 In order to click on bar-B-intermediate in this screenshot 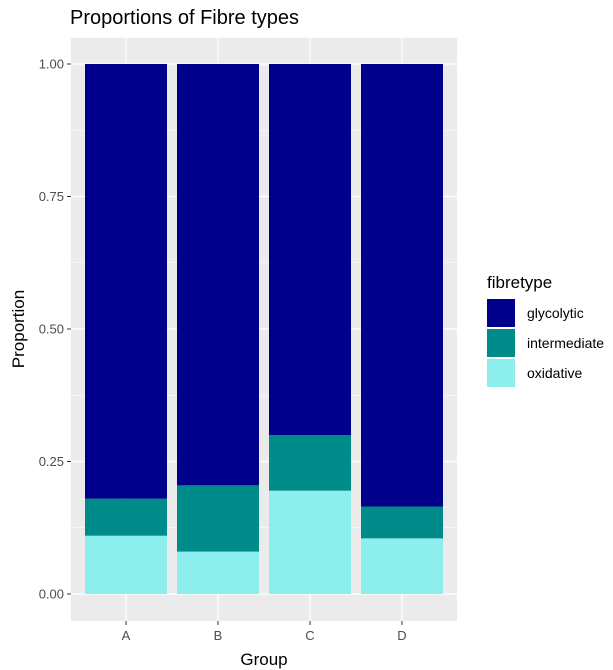, I will do `click(218, 518)`.